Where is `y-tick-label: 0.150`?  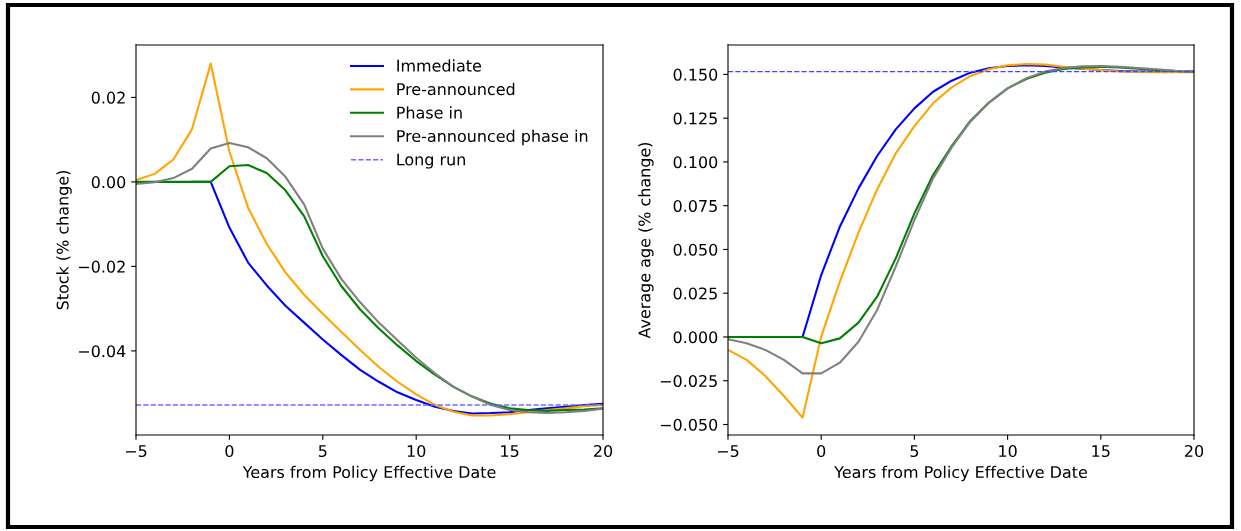
y-tick-label: 0.150 is located at coordinates (695, 74).